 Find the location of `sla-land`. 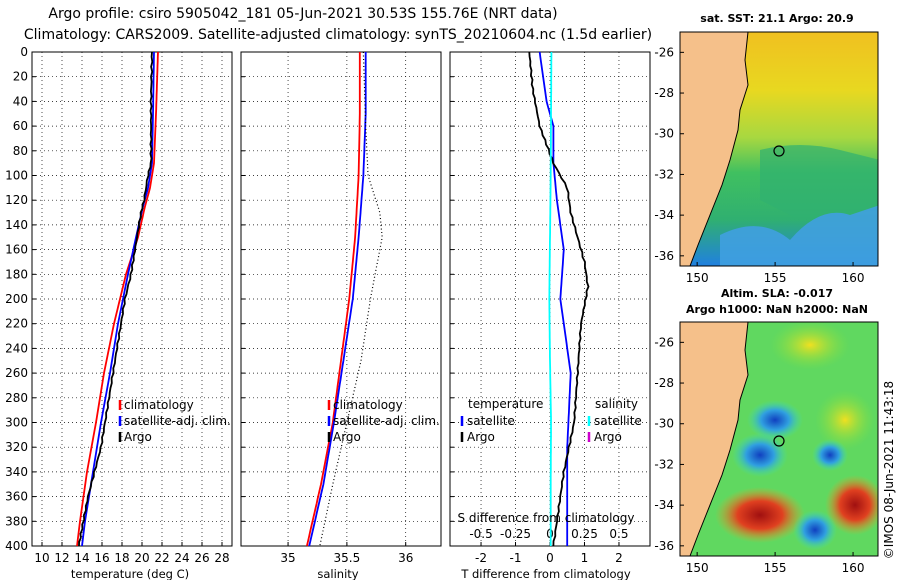

sla-land is located at coordinates (714, 439).